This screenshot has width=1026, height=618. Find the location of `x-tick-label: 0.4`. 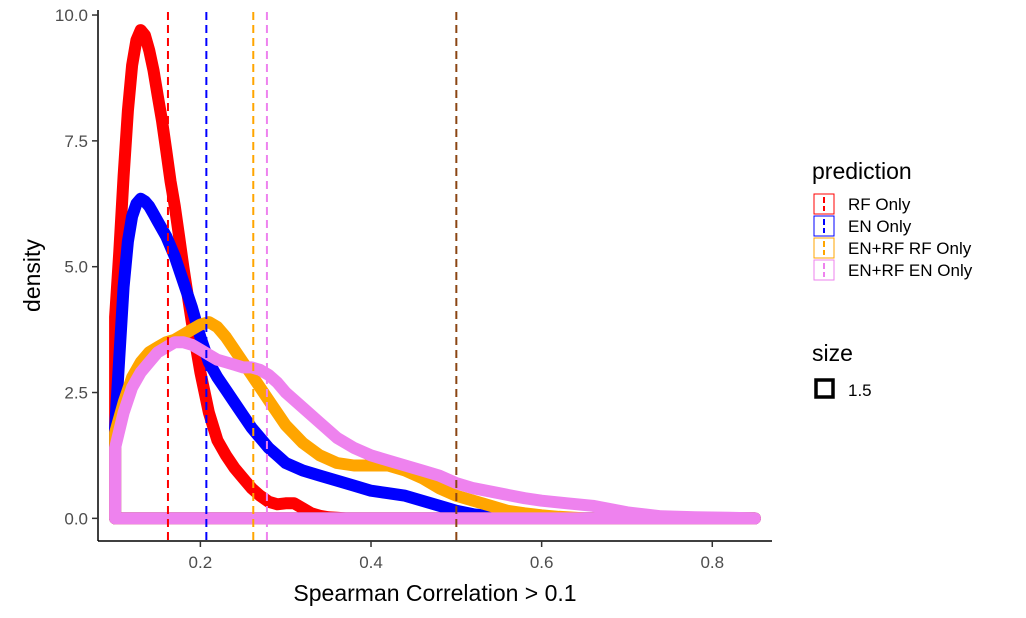

x-tick-label: 0.4 is located at coordinates (371, 562).